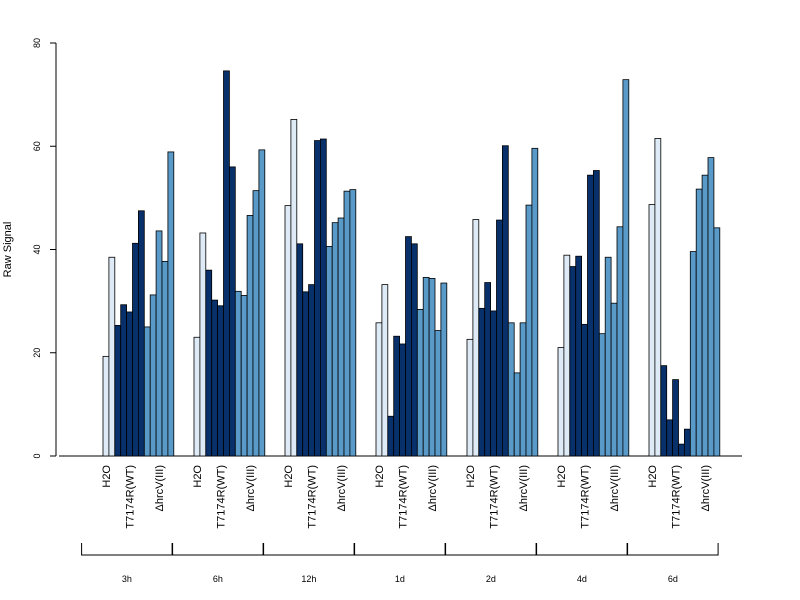  I want to click on time-group-label: 1d, so click(400, 579).